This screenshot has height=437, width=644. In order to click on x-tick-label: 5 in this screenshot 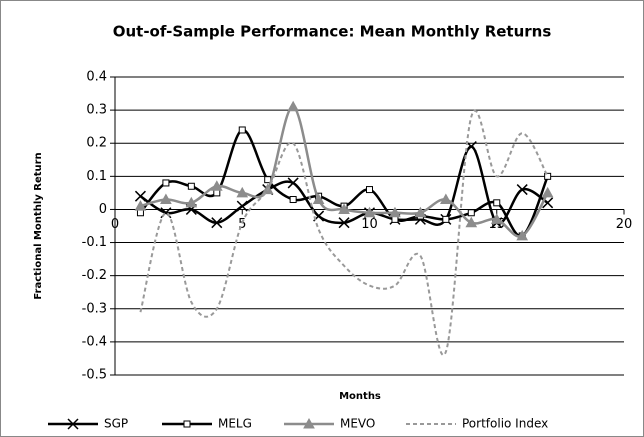, I will do `click(242, 224)`.